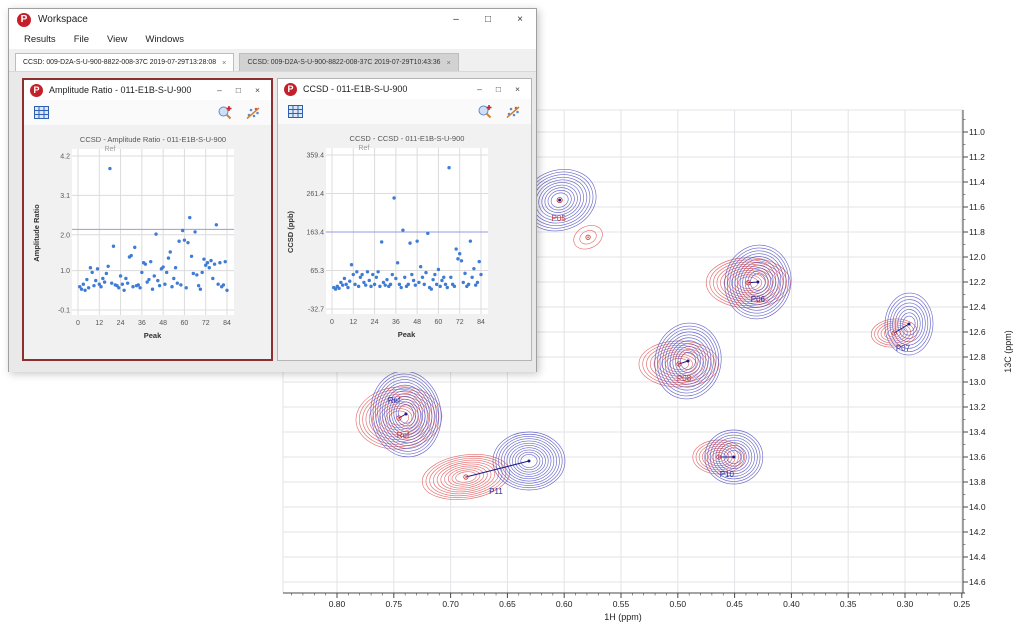 The width and height of the screenshot is (1024, 625). Describe the element at coordinates (375, 322) in the screenshot. I see `svg-text: 24` at that location.